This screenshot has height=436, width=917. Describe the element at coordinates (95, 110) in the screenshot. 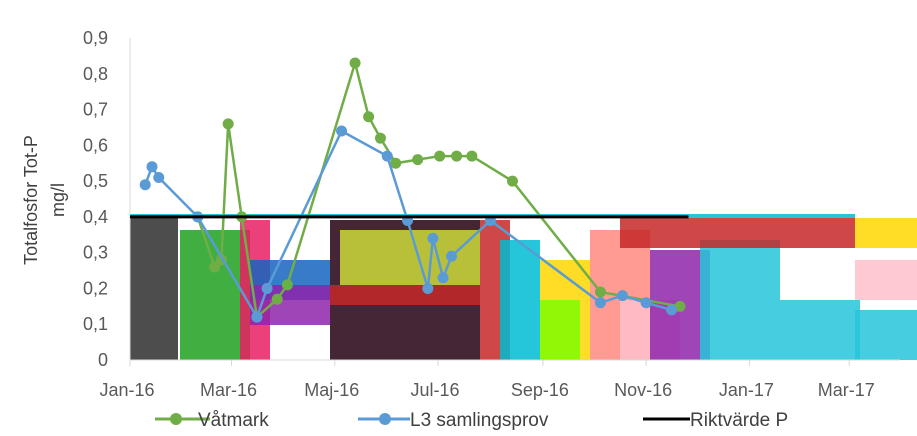

I see `y-tick-label: 0,7` at that location.